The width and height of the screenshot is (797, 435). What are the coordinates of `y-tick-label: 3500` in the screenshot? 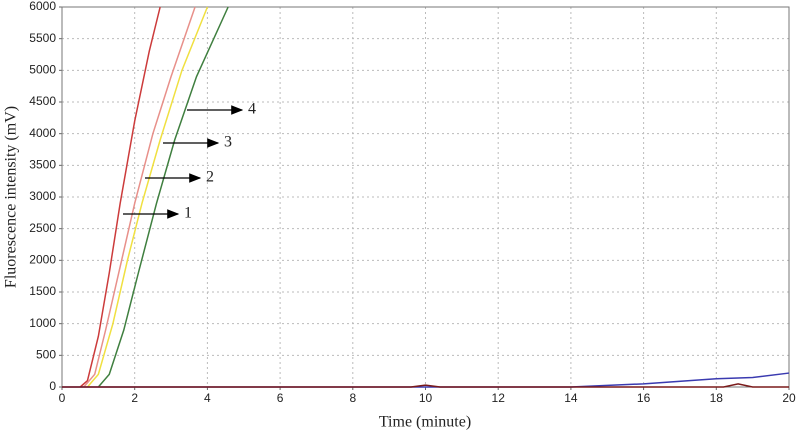 It's located at (42, 165).